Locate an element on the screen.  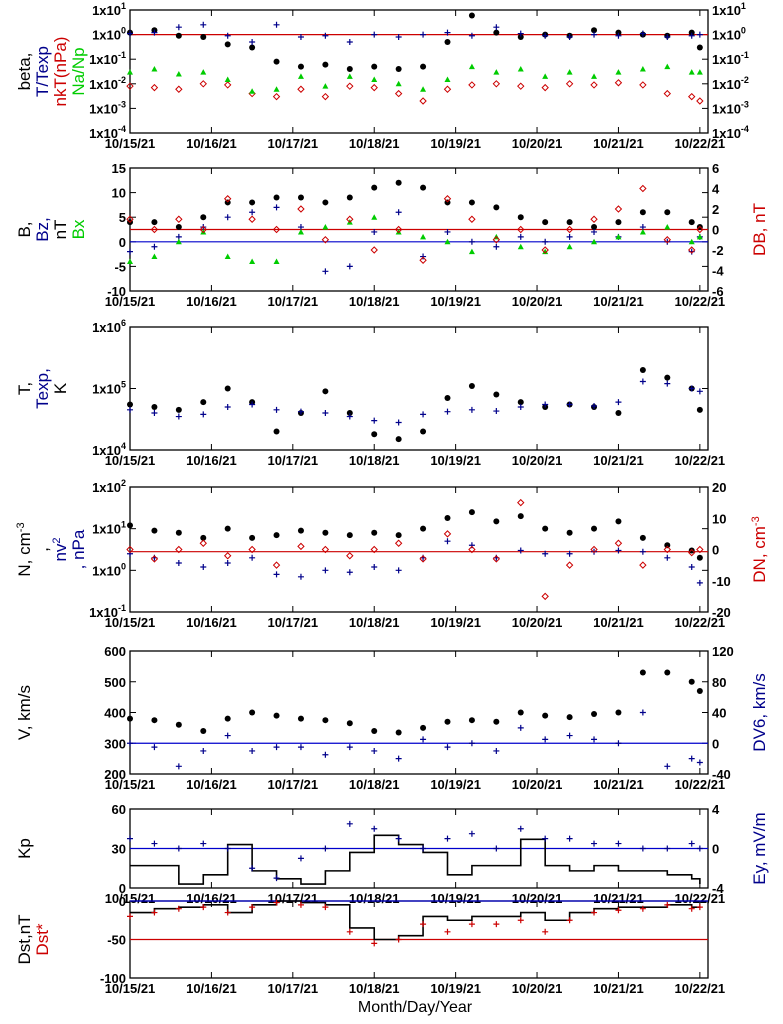
panel-6-xtick-label-1: 10/16/21 is located at coordinates (211, 988).